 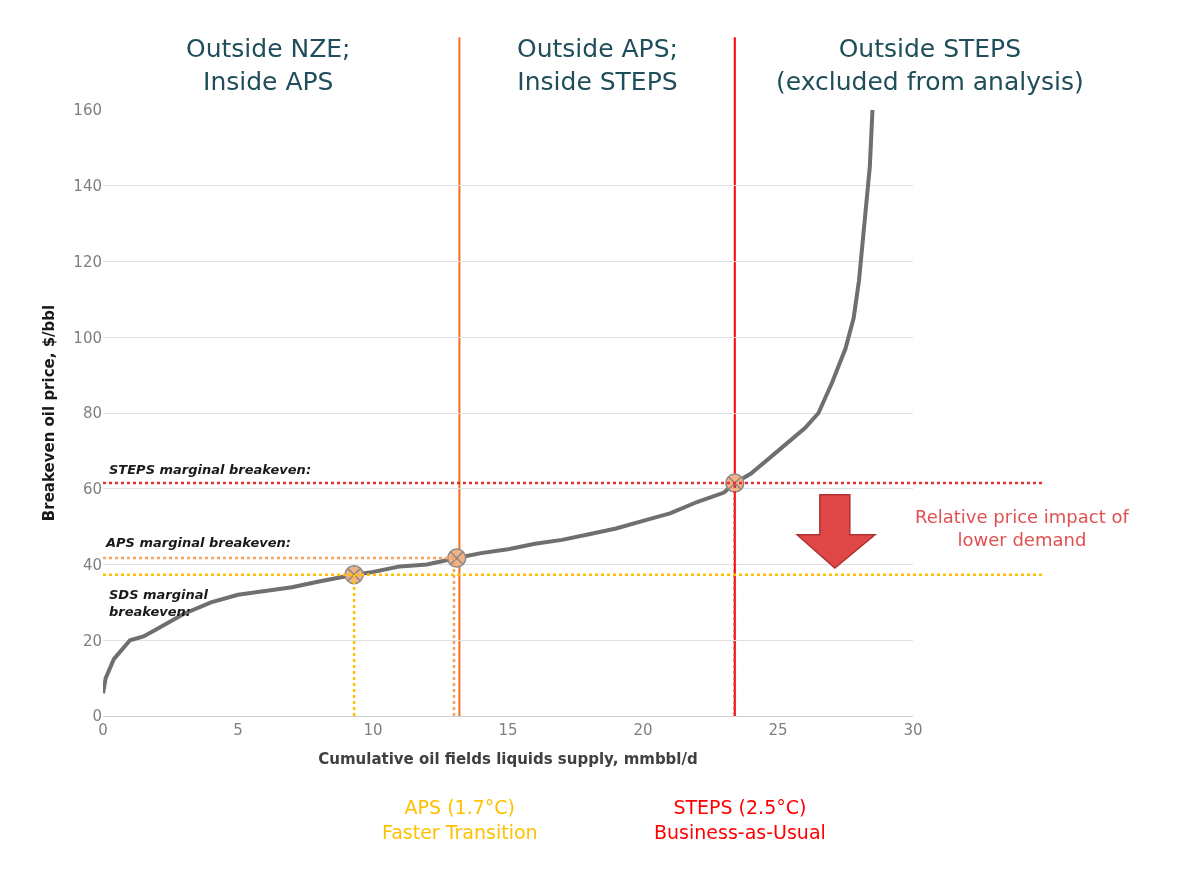 I want to click on ref-line-label: SDS marginal breakeven:, so click(x=159, y=603).